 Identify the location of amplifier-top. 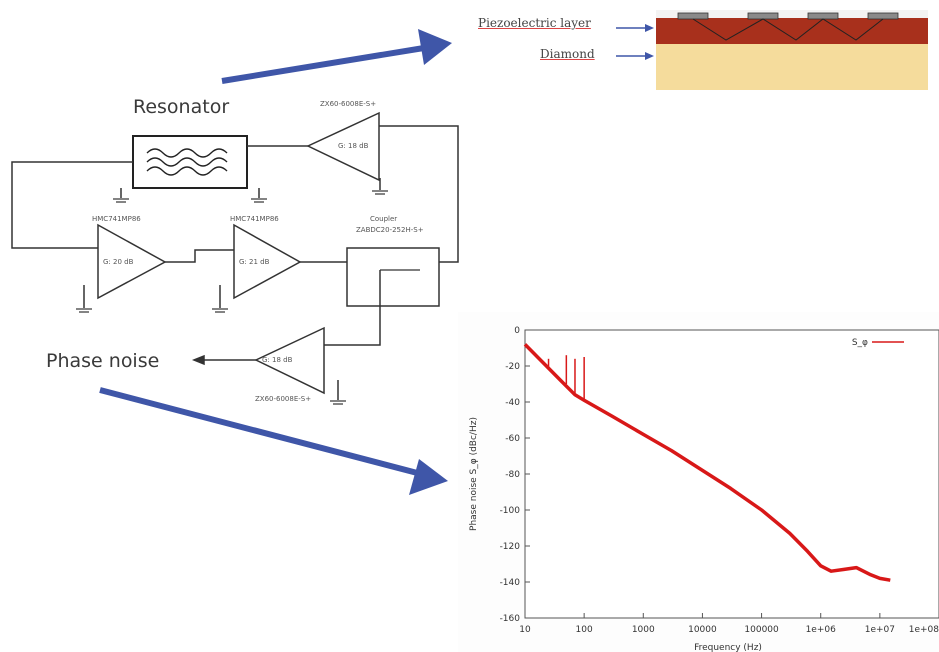
(343, 146).